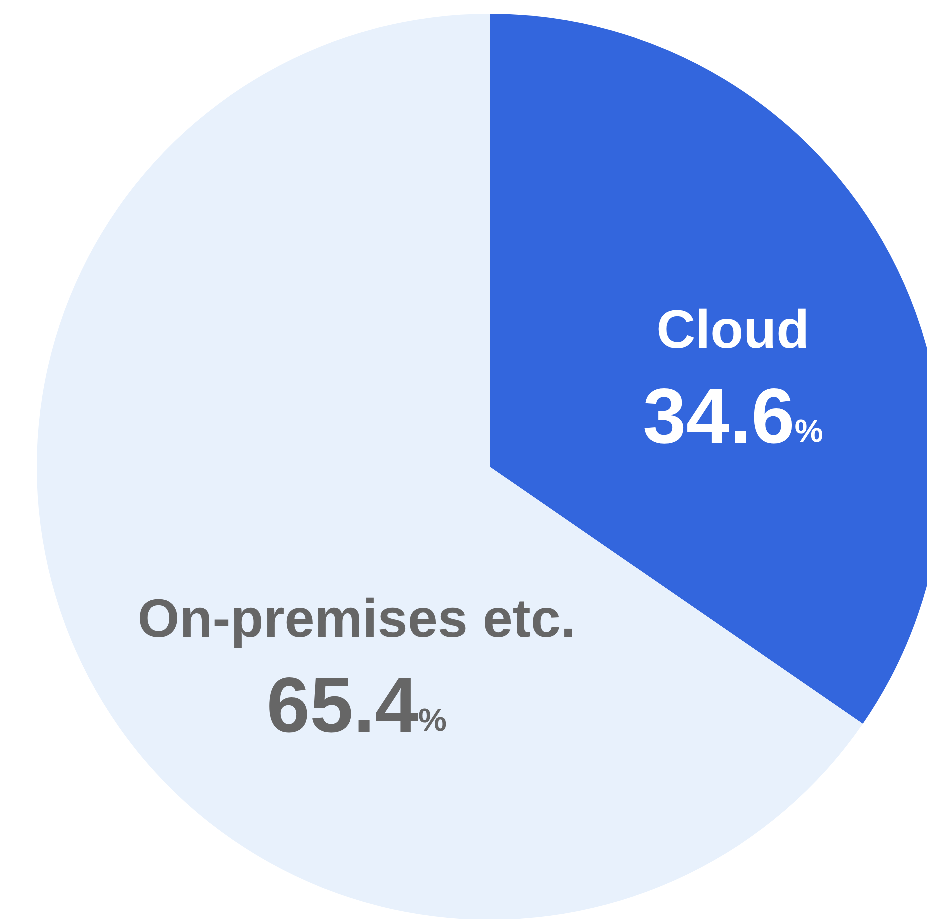 The image size is (927, 919). I want to click on data-label: 65.4%, so click(356, 704).